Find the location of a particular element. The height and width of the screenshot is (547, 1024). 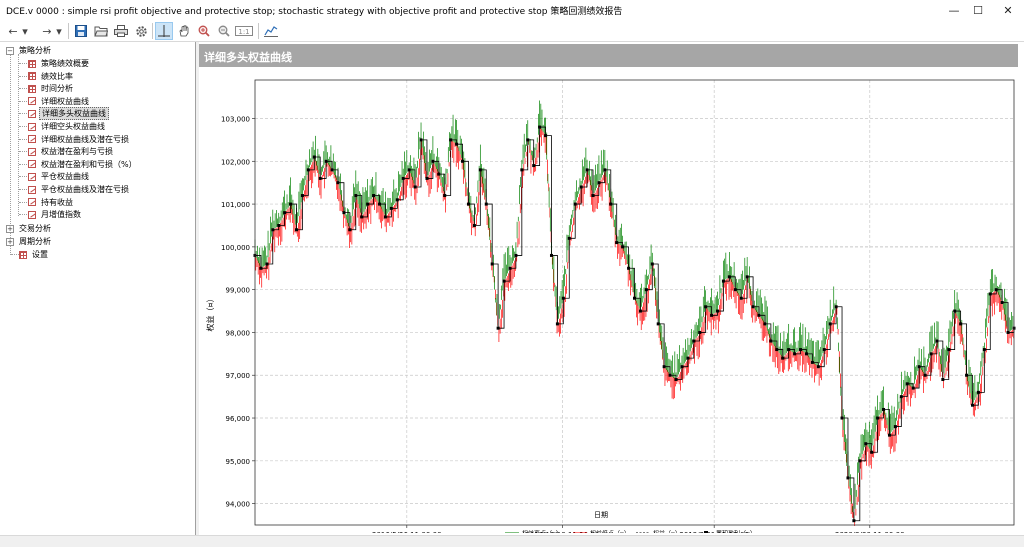

collapse-icon: − is located at coordinates (10, 50).